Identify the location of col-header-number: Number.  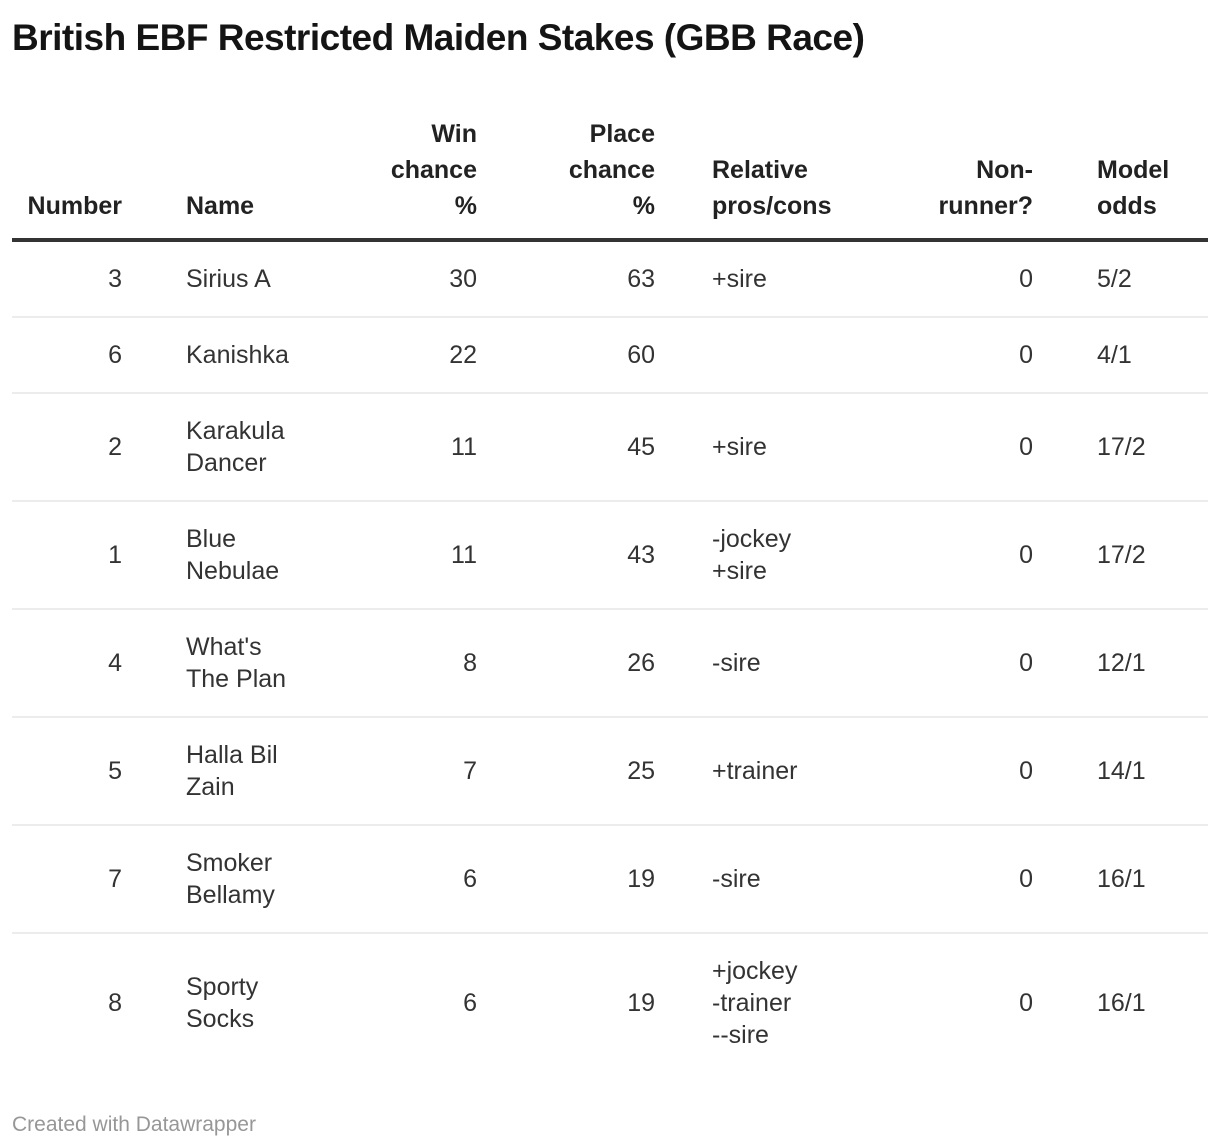
(77, 179).